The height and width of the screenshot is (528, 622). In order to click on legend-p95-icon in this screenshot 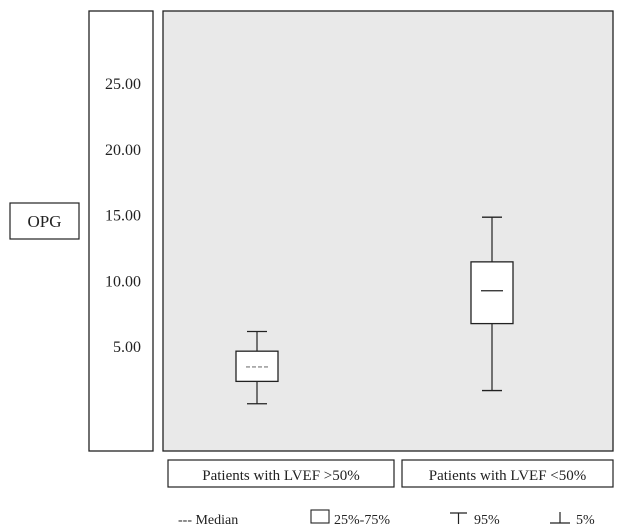, I will do `click(458, 518)`.